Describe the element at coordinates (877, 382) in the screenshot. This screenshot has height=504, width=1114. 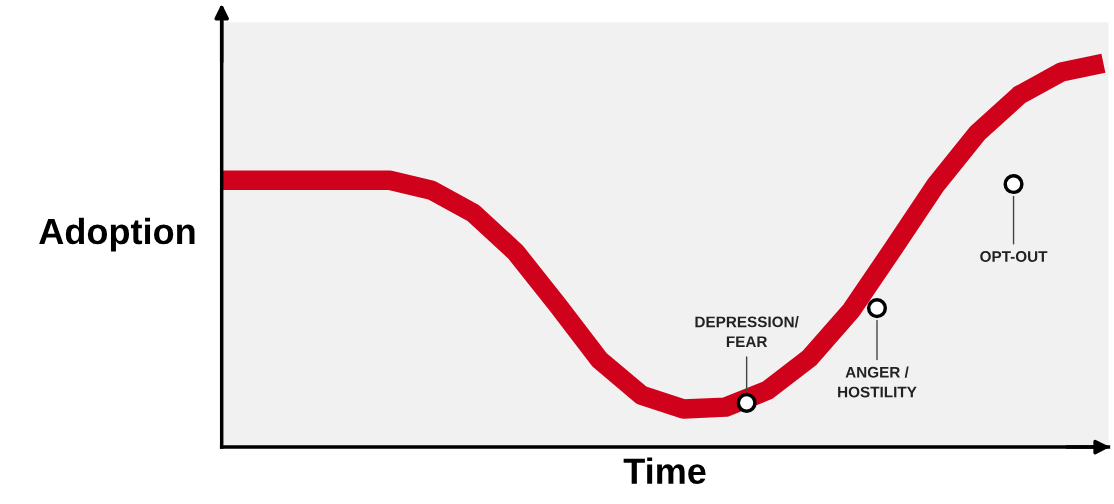
I see `annotation: ANGER / HOSTILITY` at that location.